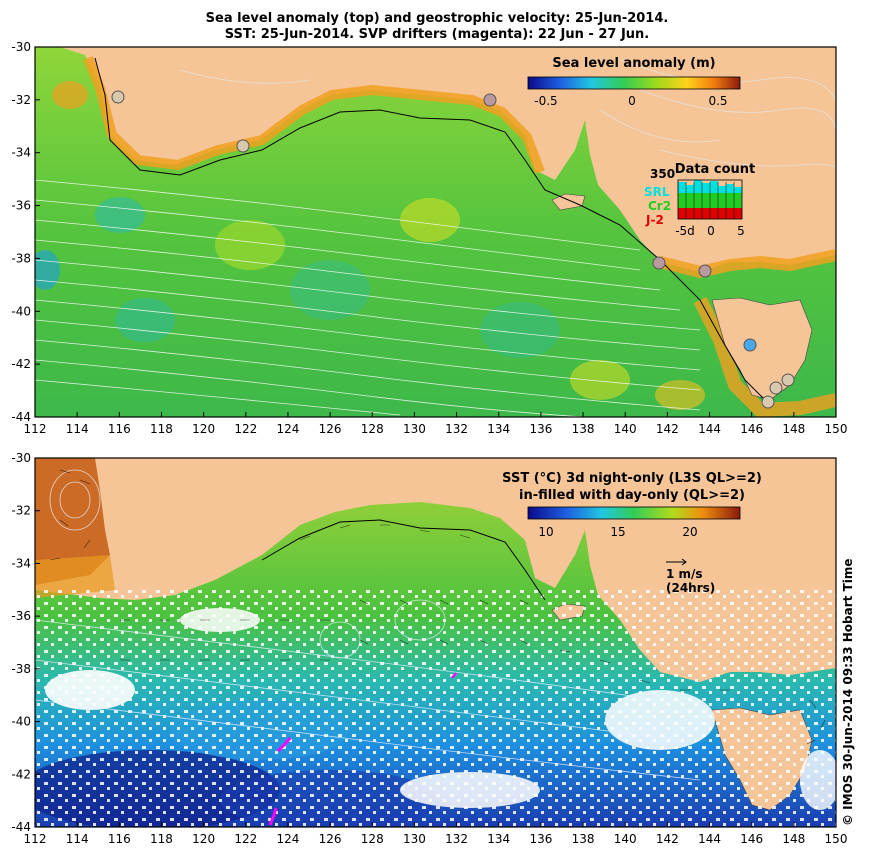 This screenshot has height=860, width=880. What do you see at coordinates (568, 202) in the screenshot?
I see `top-kangaroo-island` at bounding box center [568, 202].